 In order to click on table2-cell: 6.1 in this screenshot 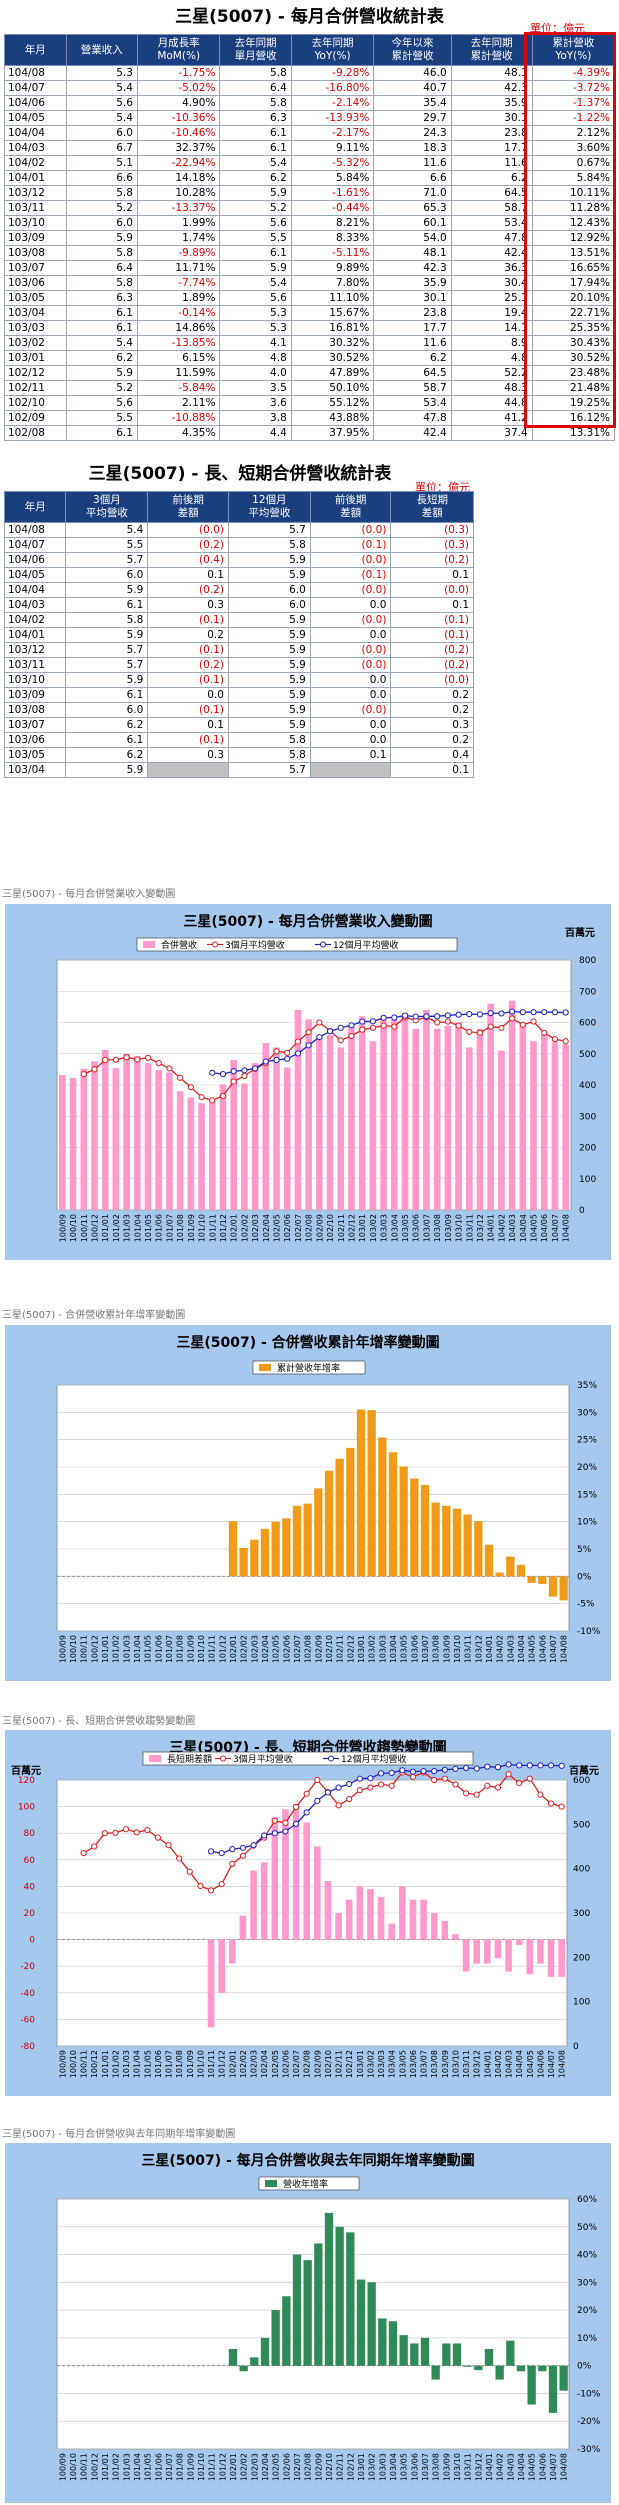, I will do `click(107, 605)`.